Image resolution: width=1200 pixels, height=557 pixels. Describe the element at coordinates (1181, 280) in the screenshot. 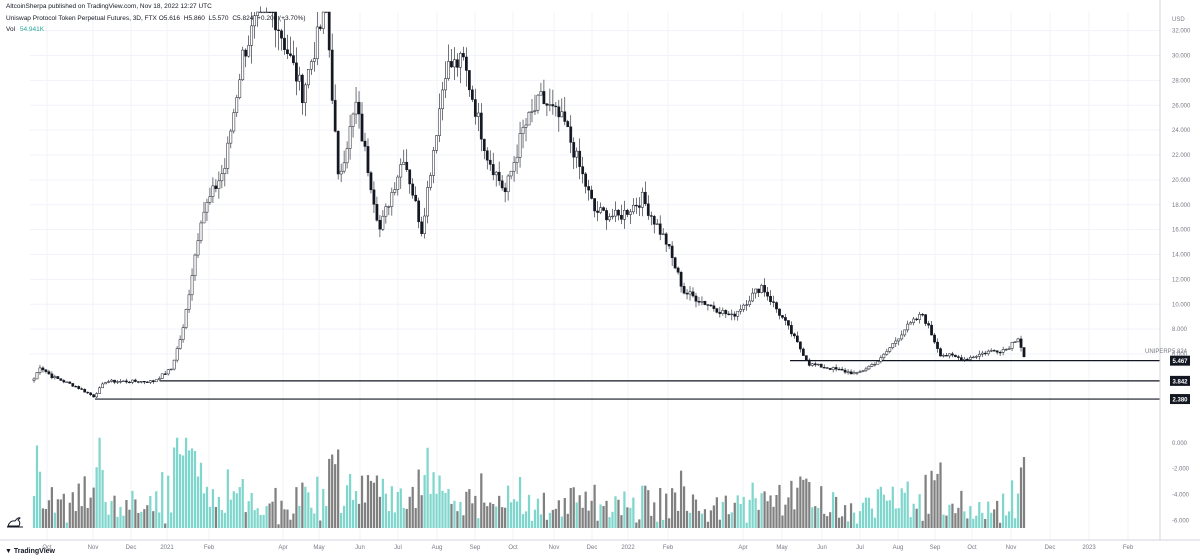

I see `price-tick-label: 12.000` at that location.